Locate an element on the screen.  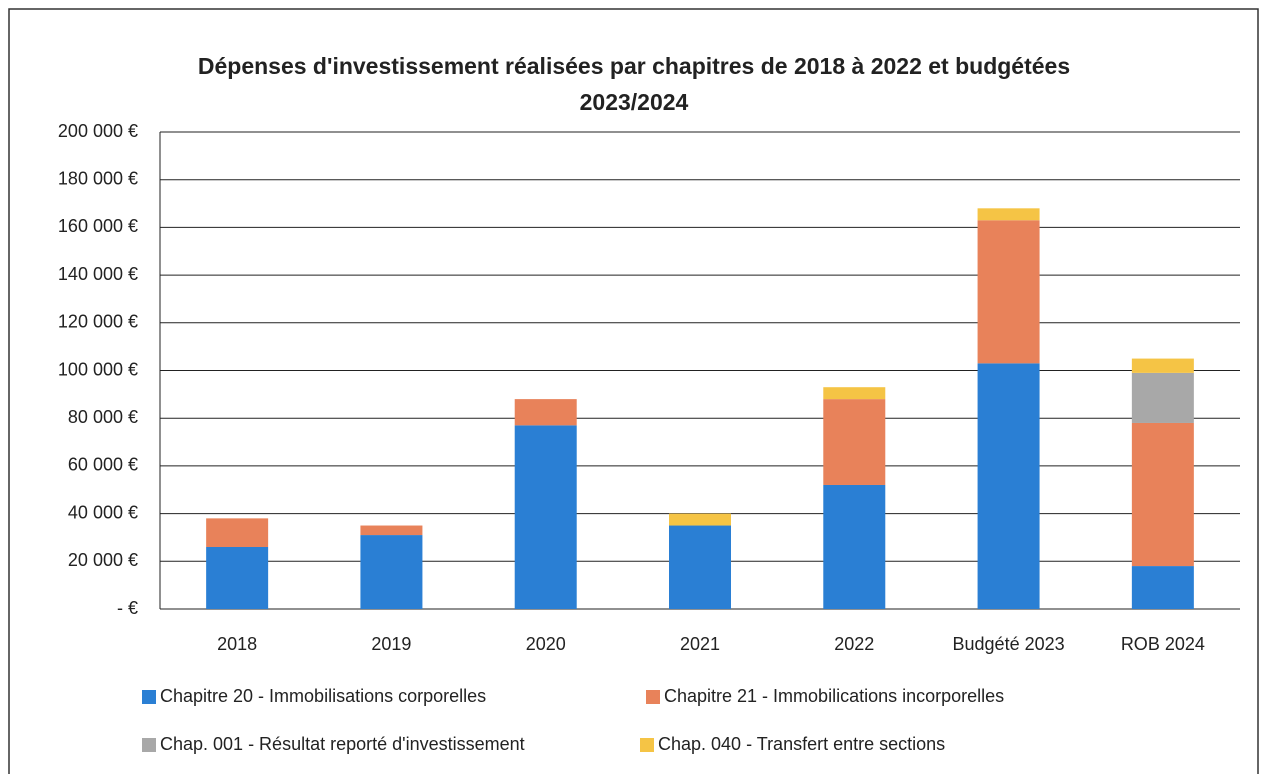
y-tick-label: 20 000 € is located at coordinates (103, 560).